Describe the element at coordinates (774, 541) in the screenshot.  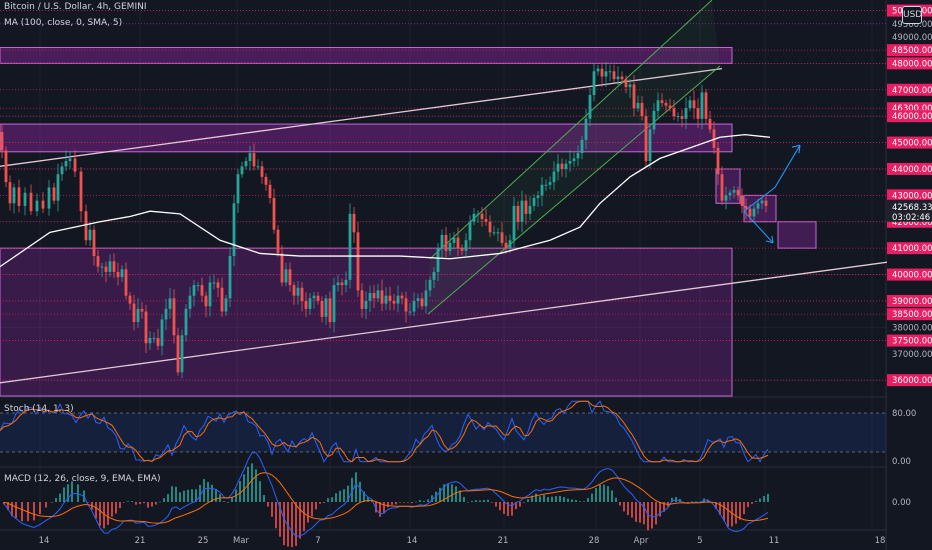
I see `x-tick-label-10: 11` at that location.